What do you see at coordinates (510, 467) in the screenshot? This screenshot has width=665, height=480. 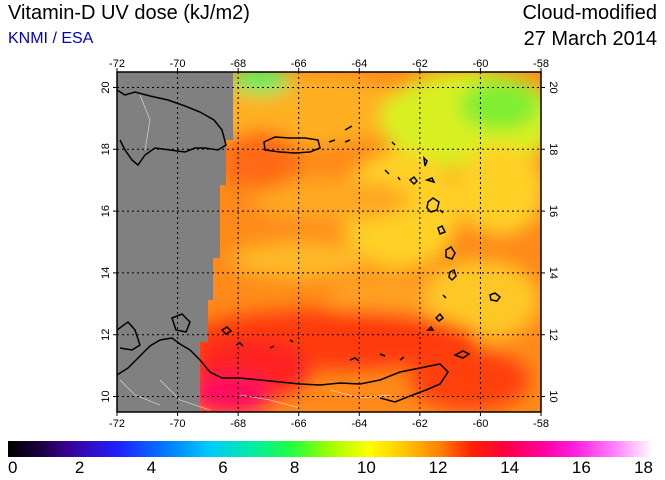 I see `colorbar-label: 14` at bounding box center [510, 467].